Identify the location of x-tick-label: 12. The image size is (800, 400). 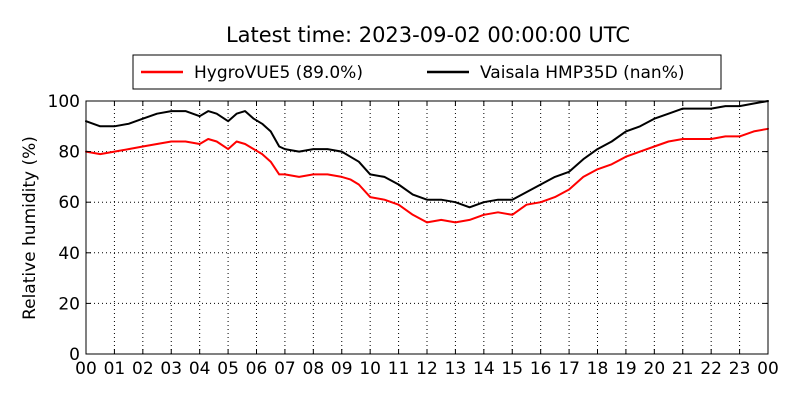
(427, 369).